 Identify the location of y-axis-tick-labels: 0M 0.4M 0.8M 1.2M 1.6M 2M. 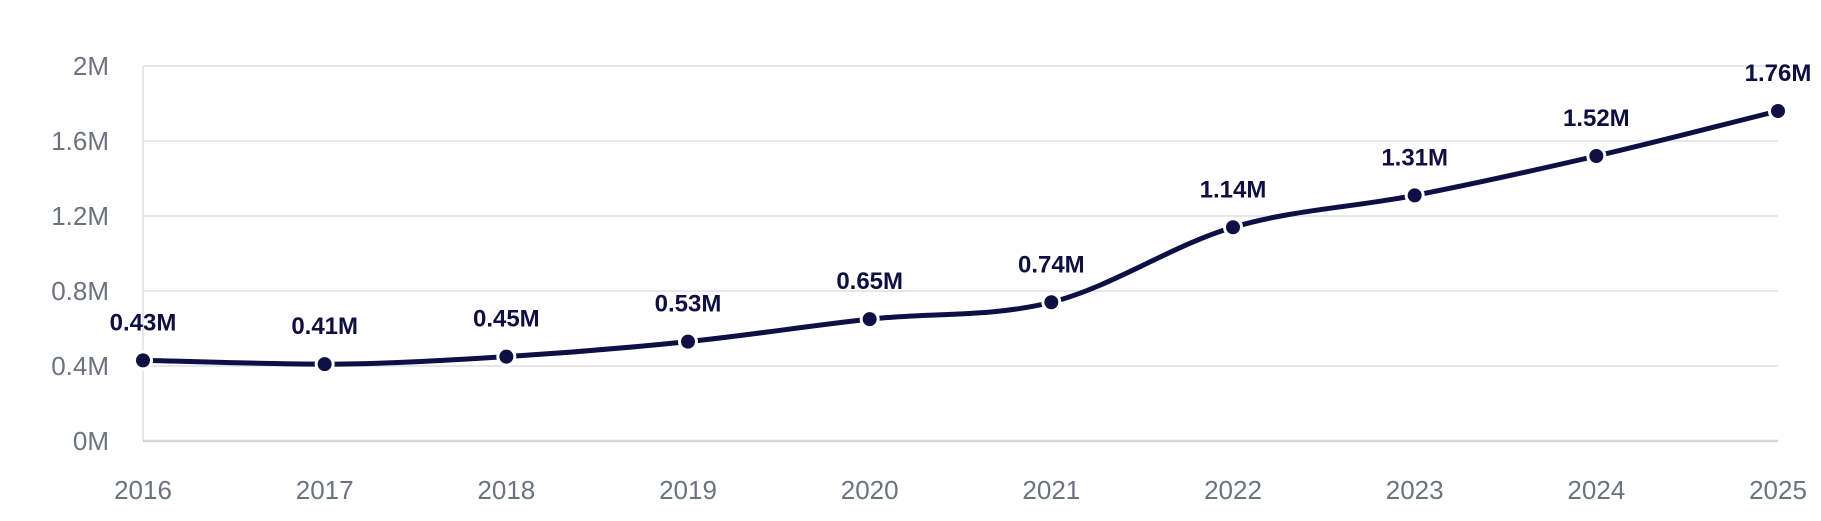
(80, 253).